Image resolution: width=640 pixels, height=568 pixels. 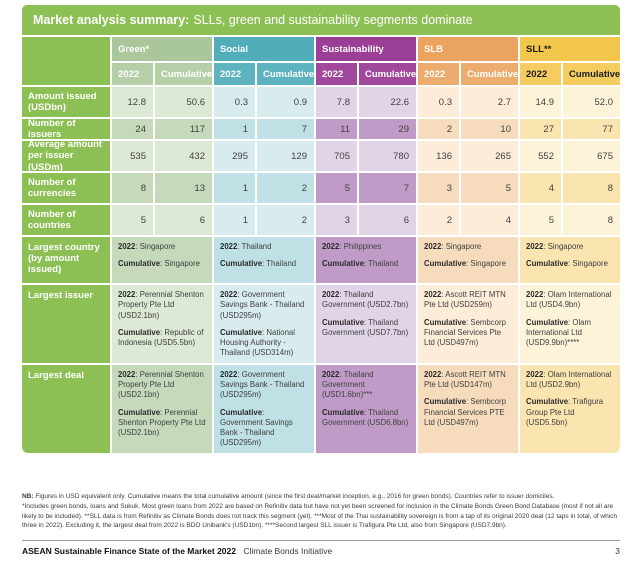 I want to click on row-label: Amount issued (USDbn), so click(x=66, y=102).